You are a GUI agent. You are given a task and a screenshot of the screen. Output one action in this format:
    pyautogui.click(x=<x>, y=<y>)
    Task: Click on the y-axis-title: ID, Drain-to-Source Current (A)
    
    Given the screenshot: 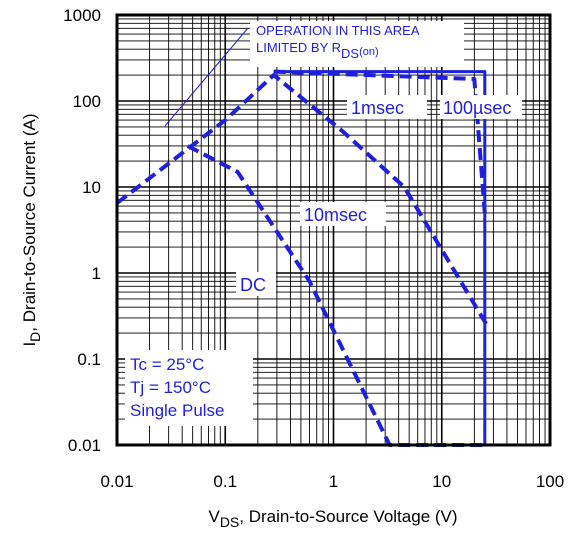 What is the action you would take?
    pyautogui.click(x=31, y=229)
    